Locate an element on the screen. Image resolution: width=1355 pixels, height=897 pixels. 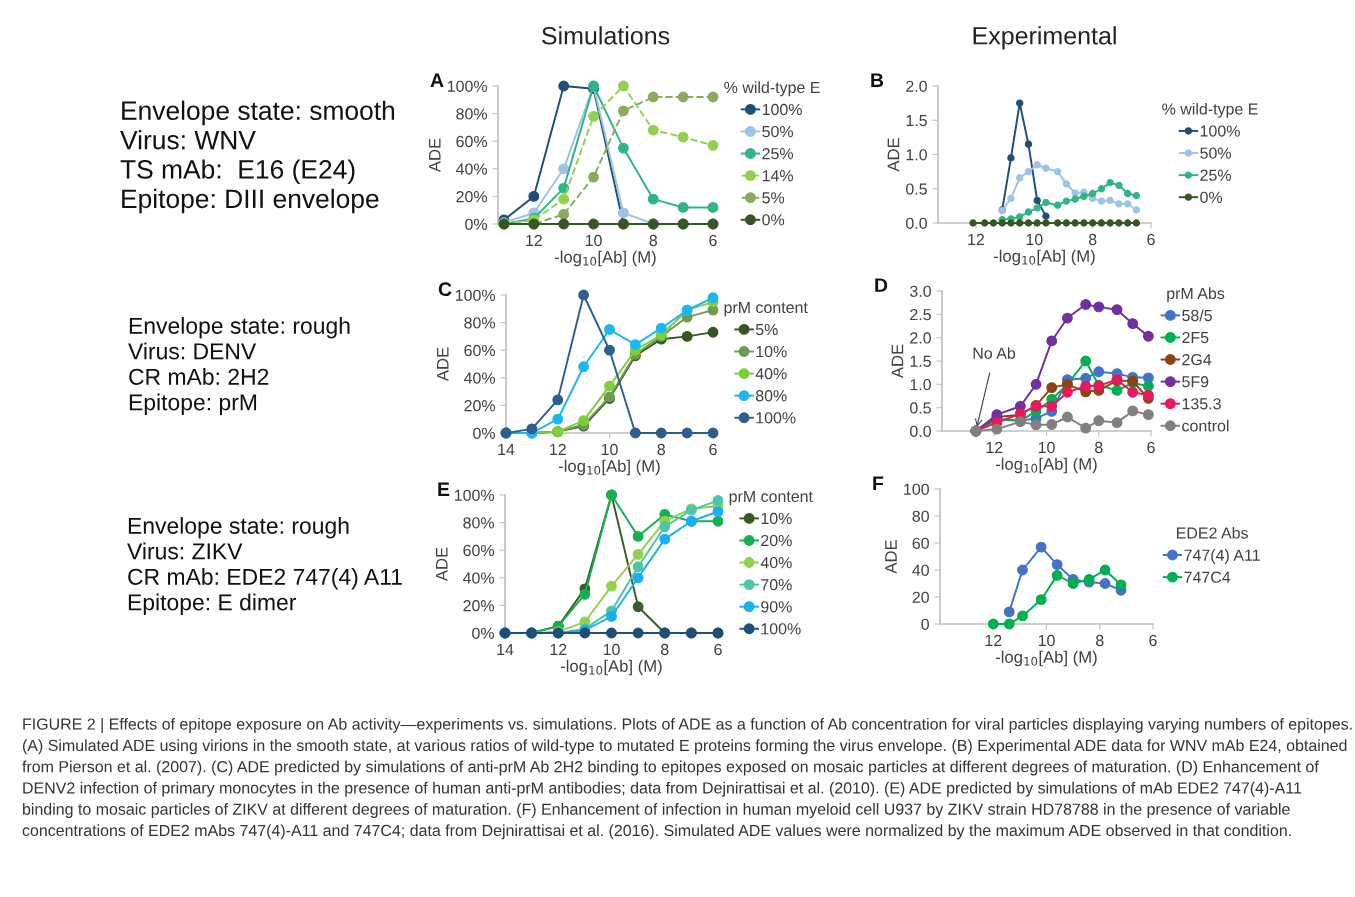
legend-title: EDE2 Abs is located at coordinates (1212, 532).